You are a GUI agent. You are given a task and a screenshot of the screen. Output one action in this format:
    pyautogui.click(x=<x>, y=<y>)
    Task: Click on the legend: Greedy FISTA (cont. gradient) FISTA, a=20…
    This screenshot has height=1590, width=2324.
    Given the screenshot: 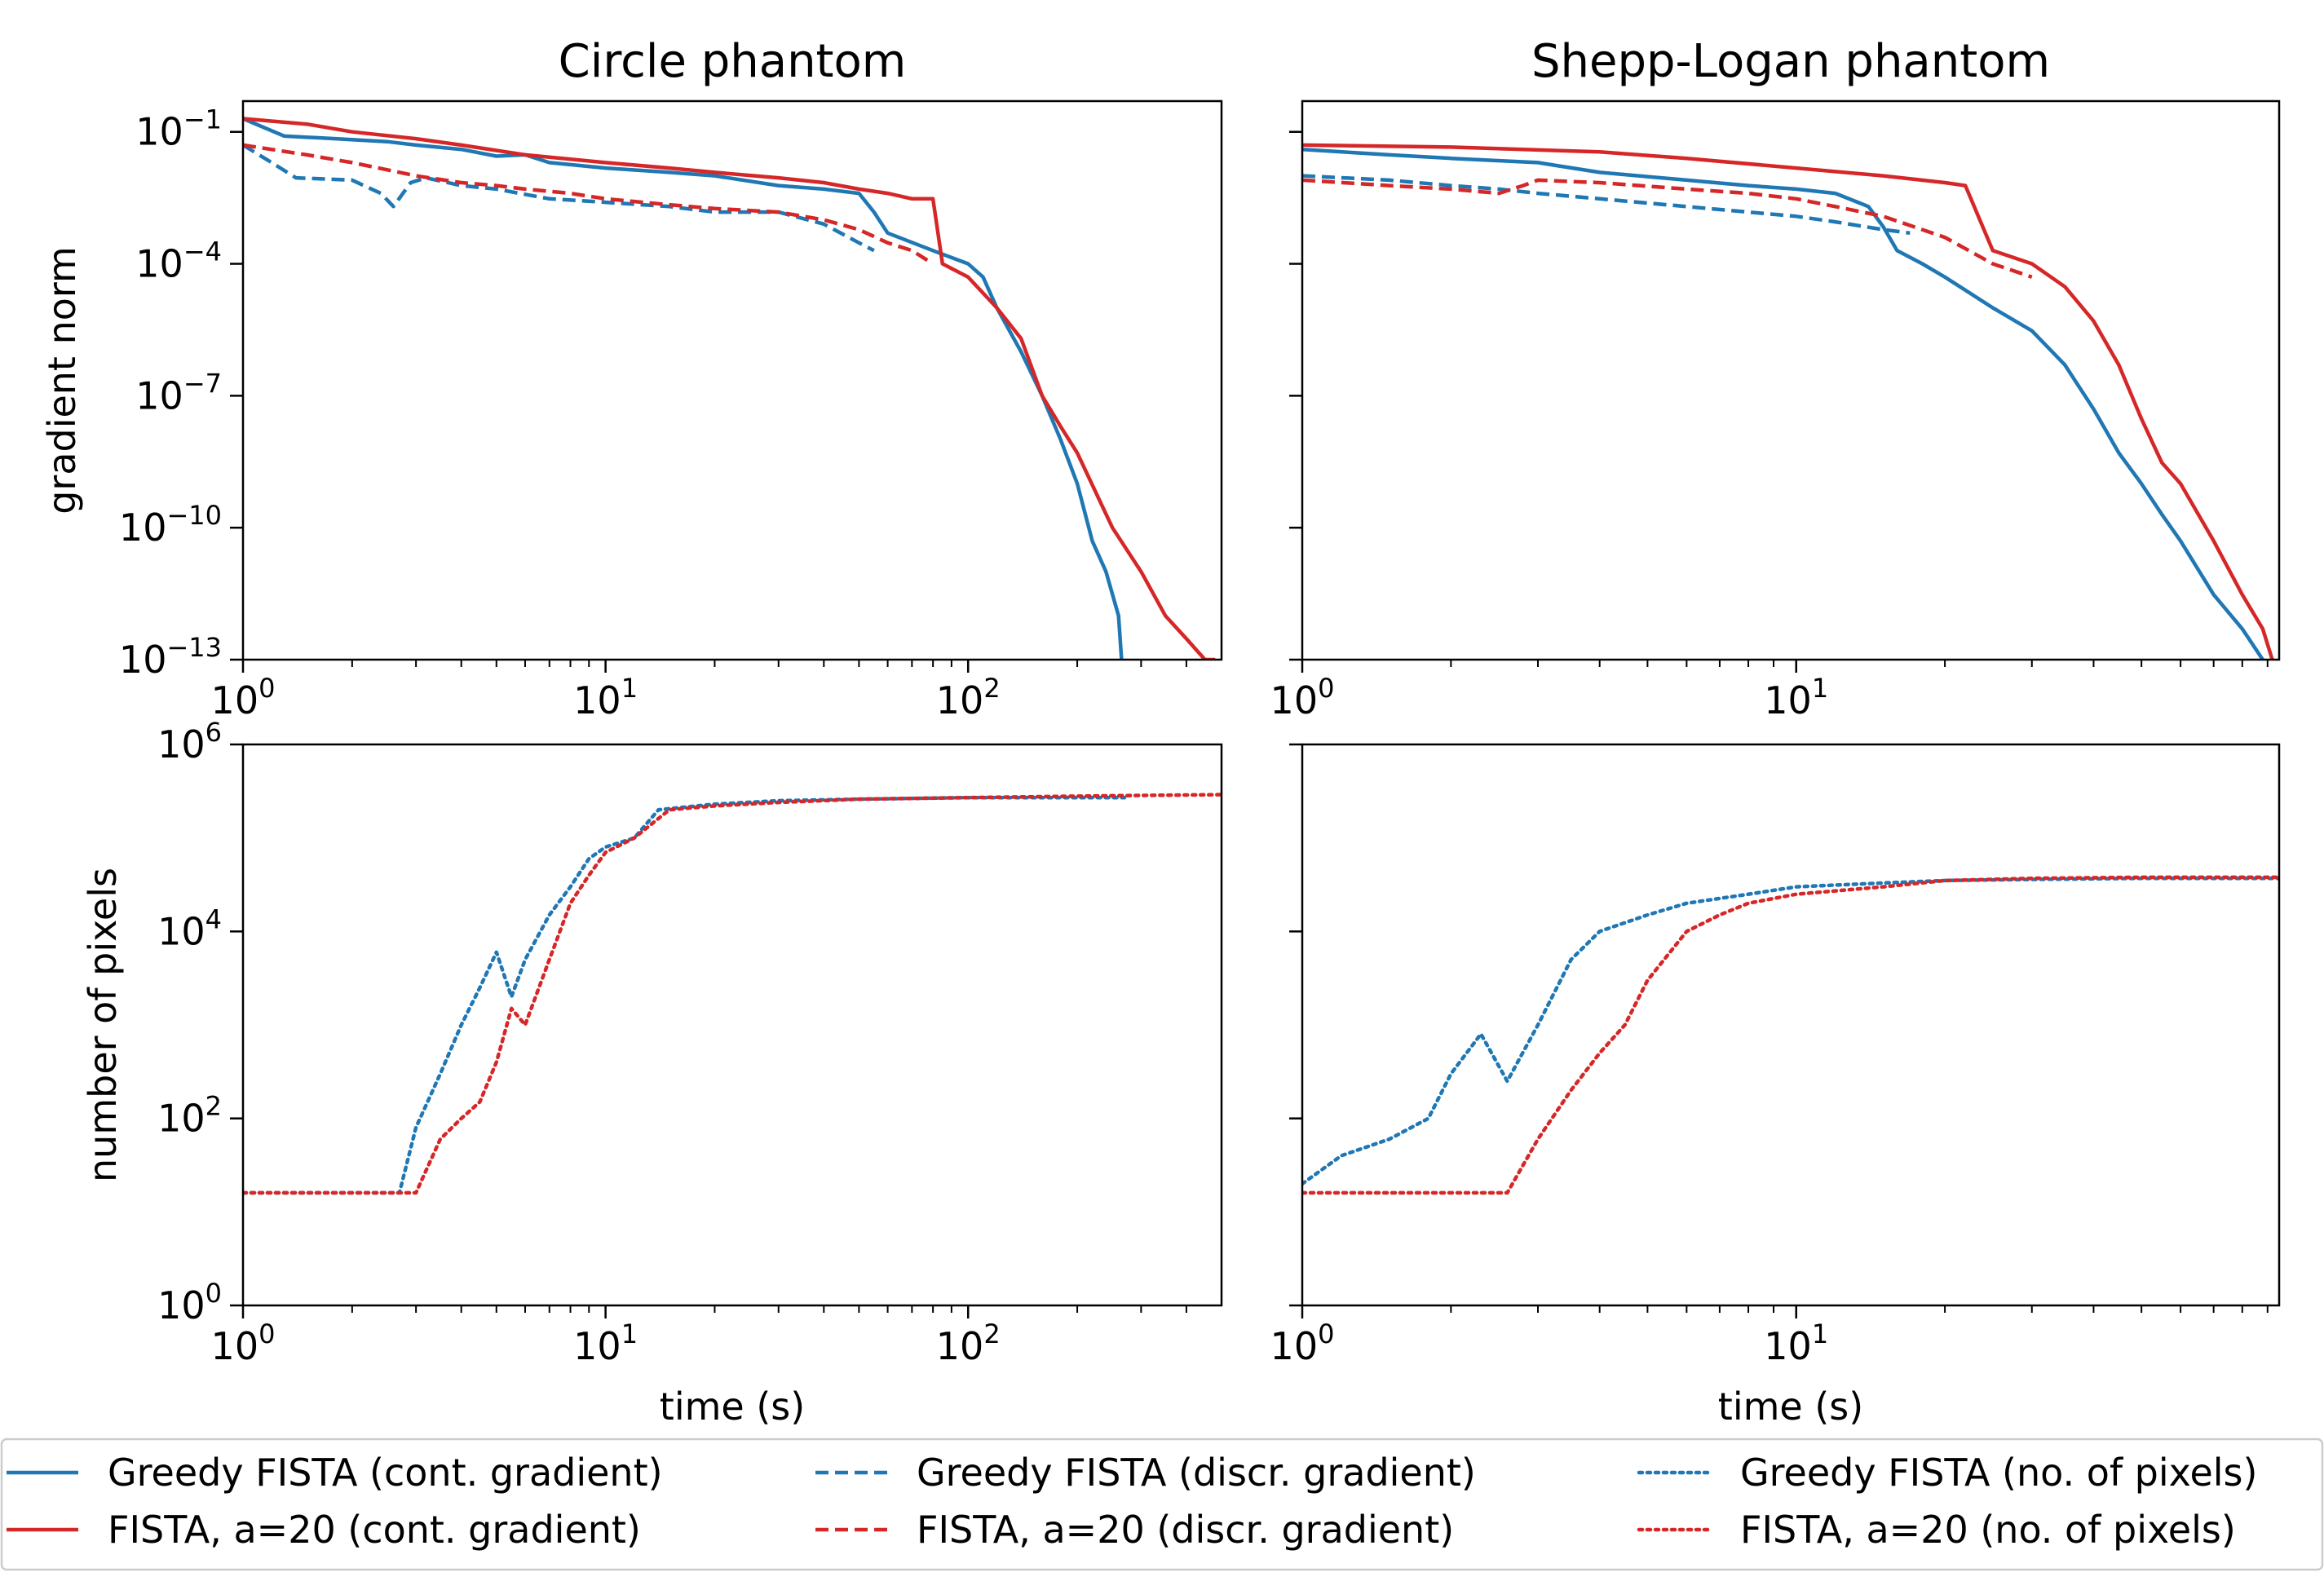 What is the action you would take?
    pyautogui.click(x=1162, y=1504)
    